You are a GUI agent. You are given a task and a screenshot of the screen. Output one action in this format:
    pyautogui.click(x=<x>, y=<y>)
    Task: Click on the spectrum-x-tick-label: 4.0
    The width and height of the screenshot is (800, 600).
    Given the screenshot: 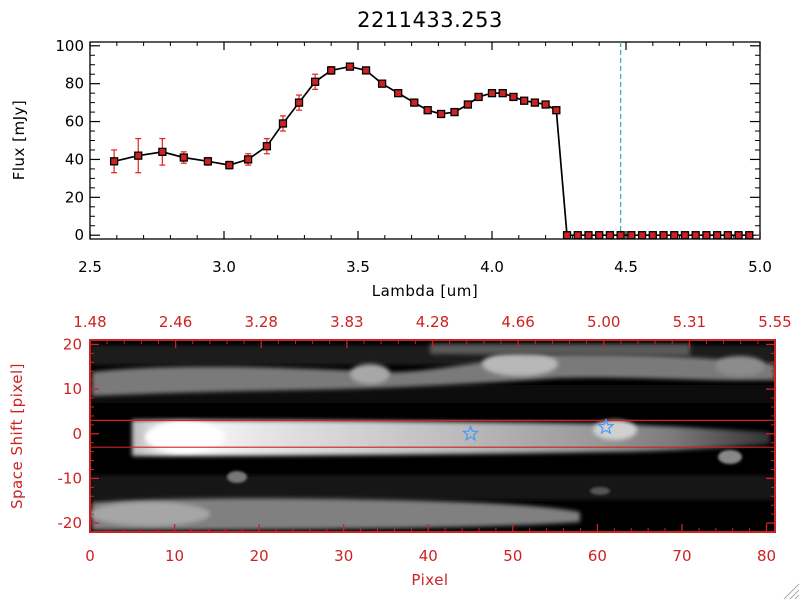 What is the action you would take?
    pyautogui.click(x=492, y=267)
    